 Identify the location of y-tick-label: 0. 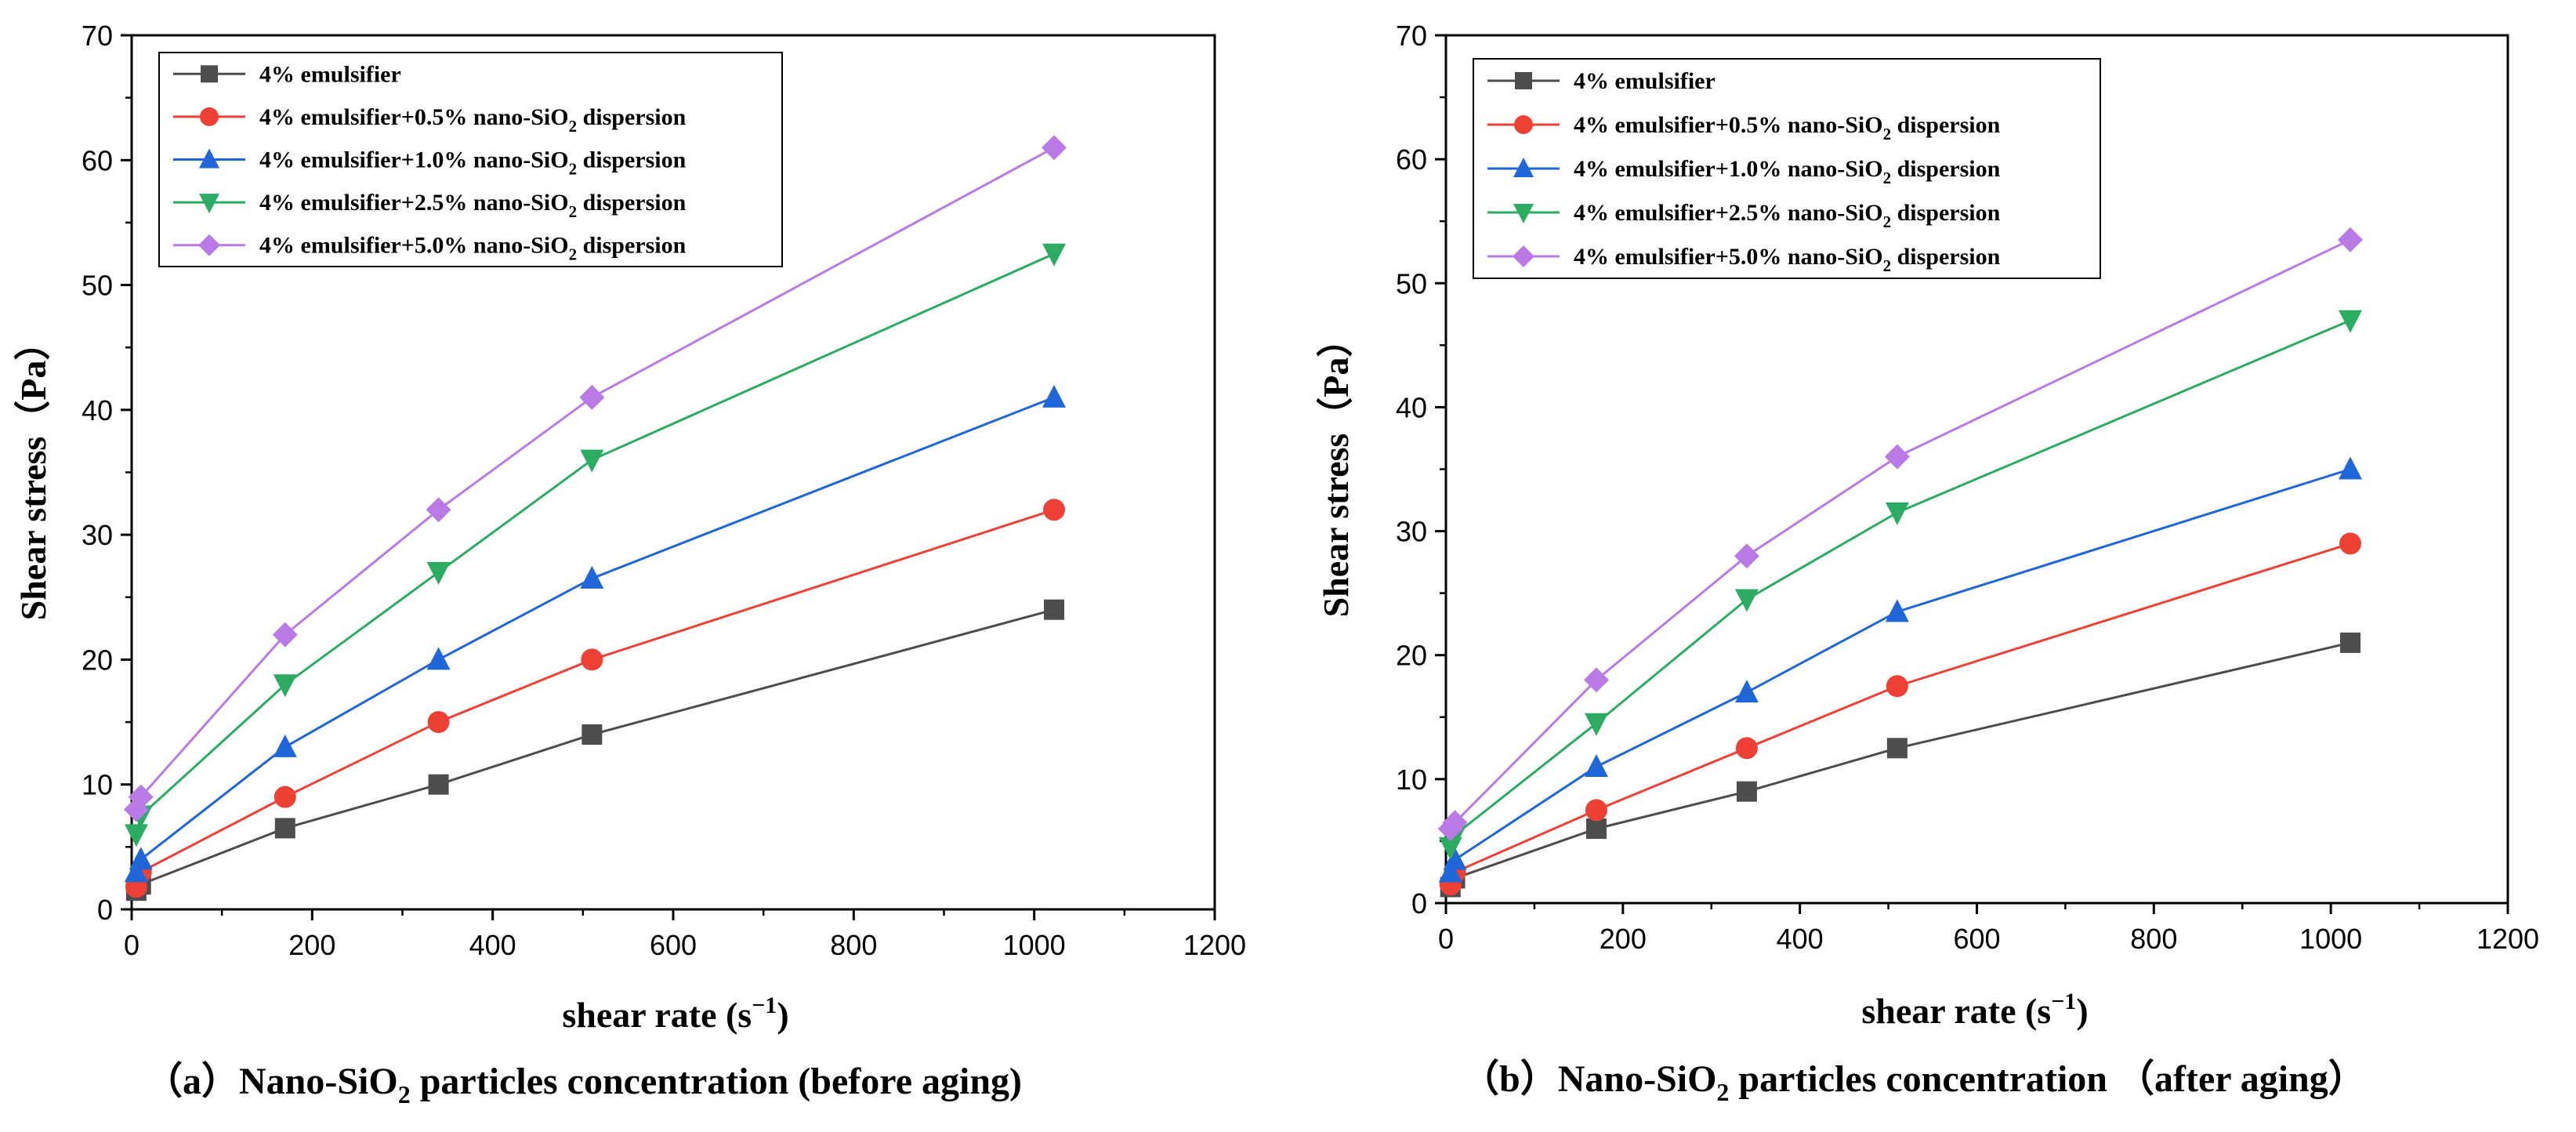
(1419, 903).